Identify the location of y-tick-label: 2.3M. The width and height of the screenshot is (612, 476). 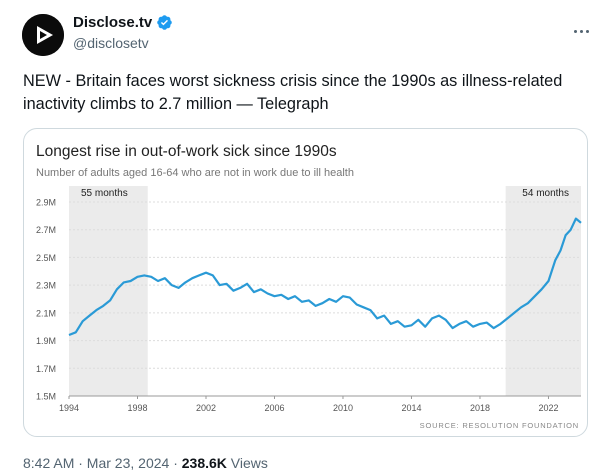
(46, 286).